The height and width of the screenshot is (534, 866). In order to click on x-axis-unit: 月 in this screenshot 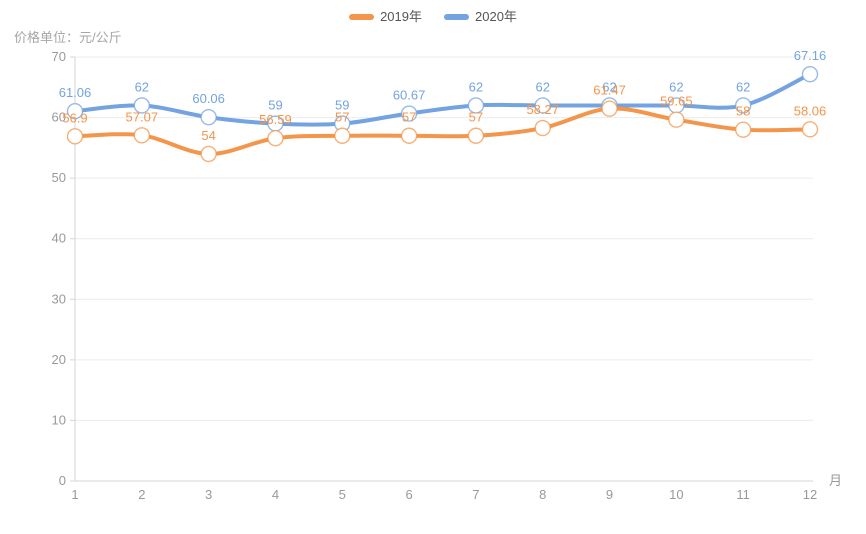, I will do `click(835, 480)`.